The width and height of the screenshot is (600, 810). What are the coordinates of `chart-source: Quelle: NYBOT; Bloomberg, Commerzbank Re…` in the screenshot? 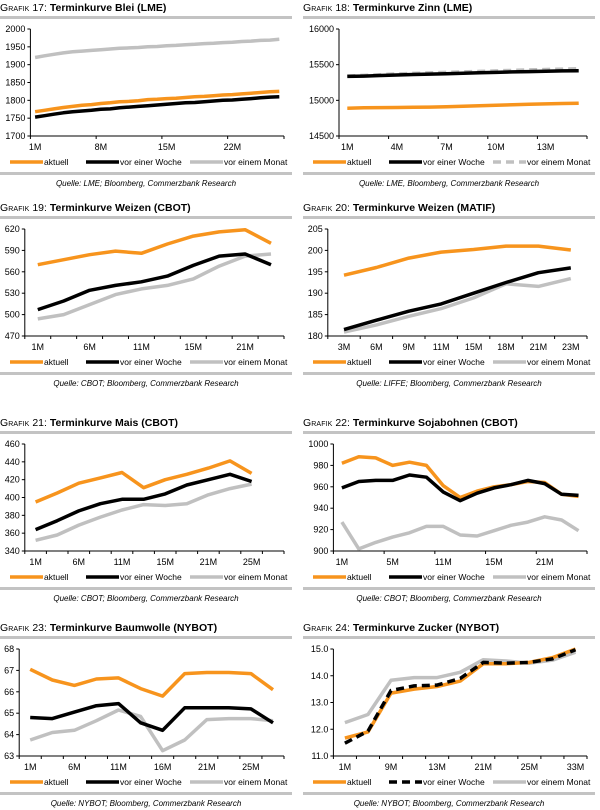 It's located at (449, 804).